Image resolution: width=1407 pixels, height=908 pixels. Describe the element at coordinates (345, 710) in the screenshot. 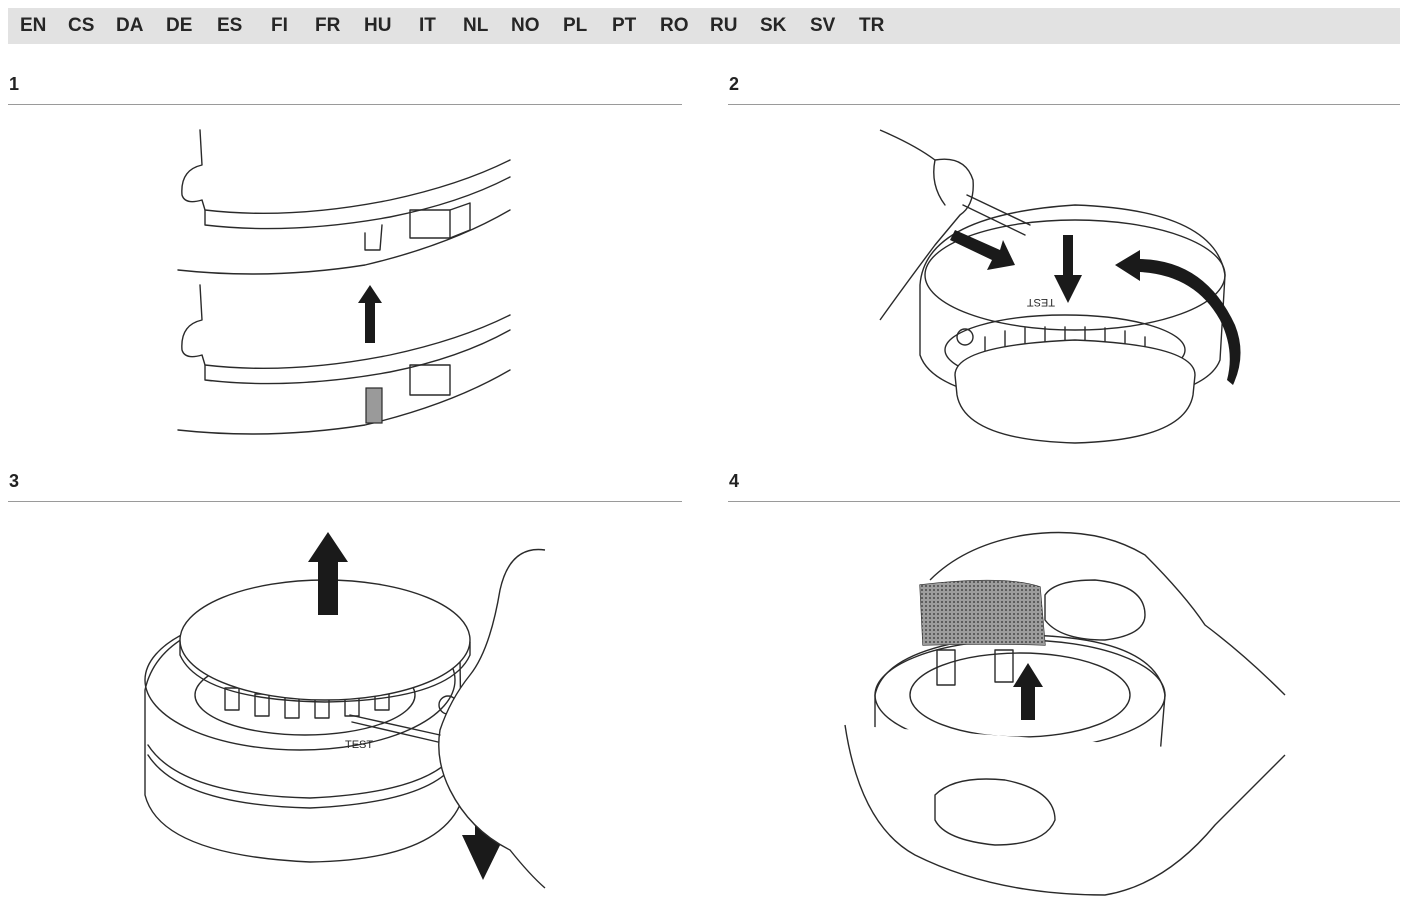

I see `illustration-remove-cap: TEST` at that location.